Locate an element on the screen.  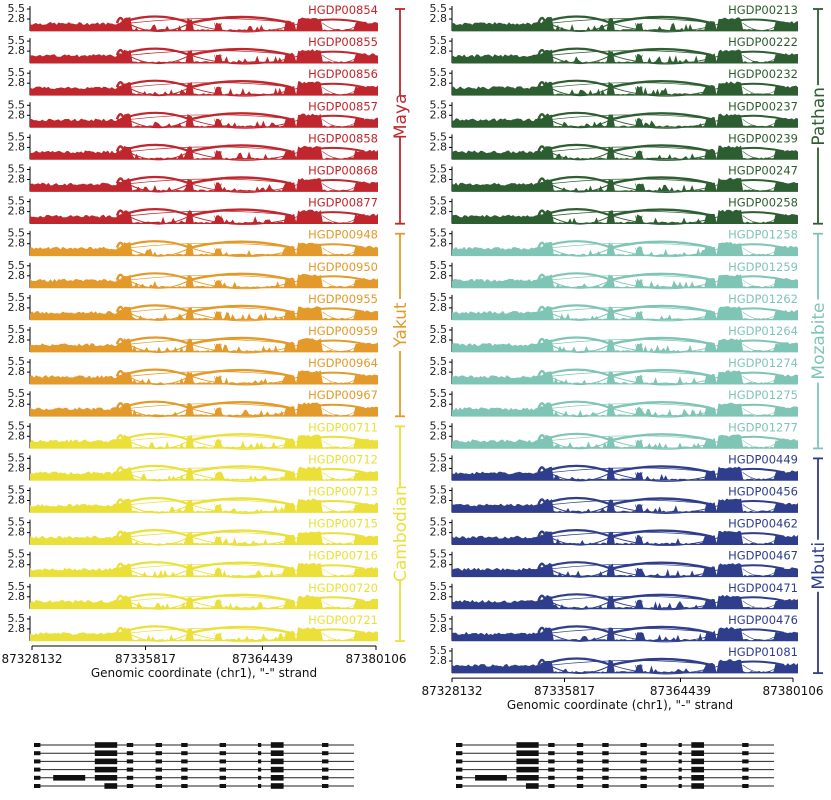
sample-track: 5.52.8 HGDP00950 is located at coordinates (193, 274).